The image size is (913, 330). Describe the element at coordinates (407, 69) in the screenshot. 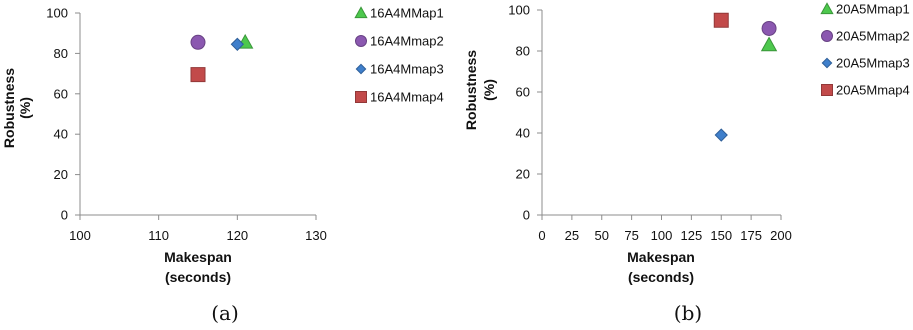

I see `legend-label: 16A4Mmap3` at that location.